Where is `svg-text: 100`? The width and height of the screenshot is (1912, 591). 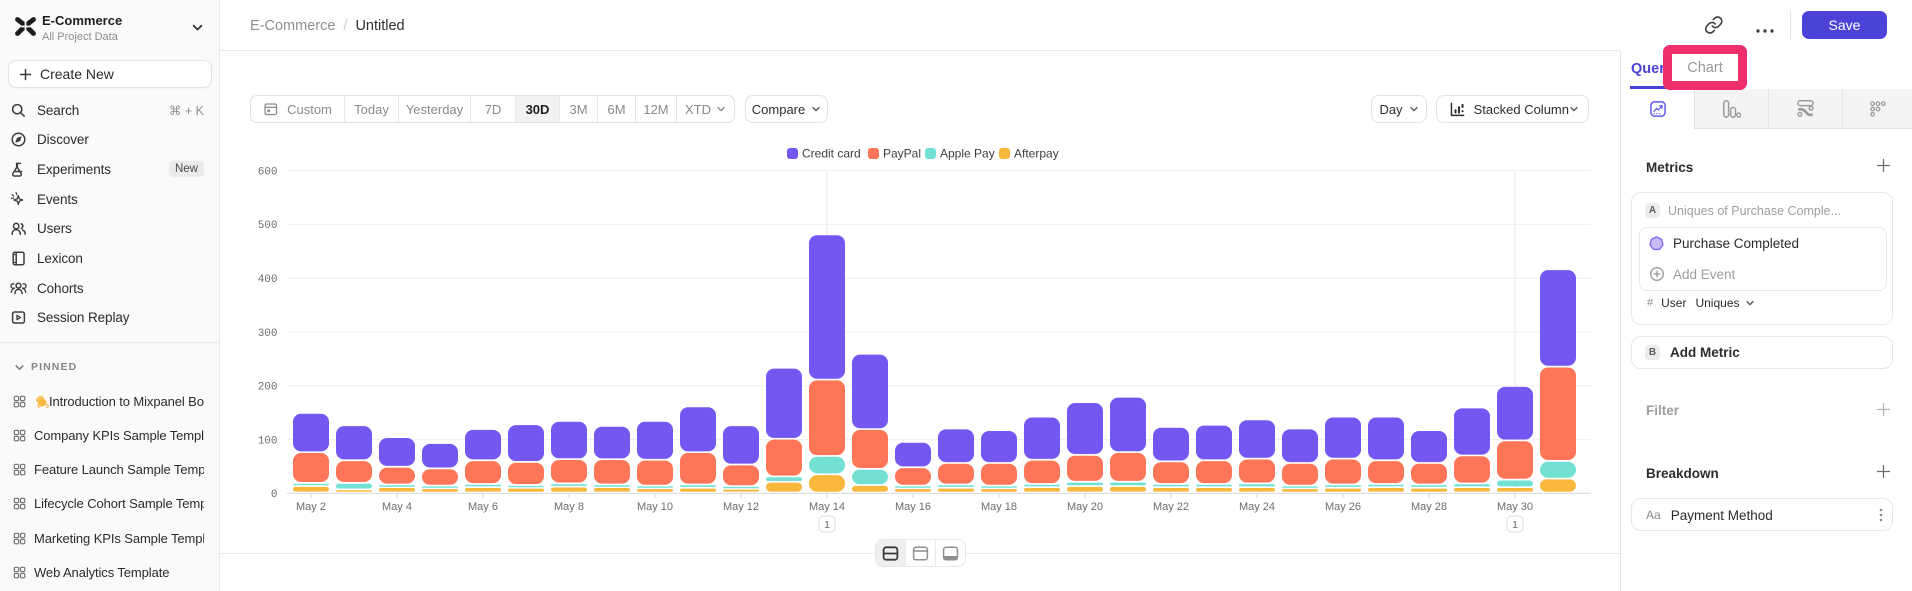
svg-text: 100 is located at coordinates (268, 441).